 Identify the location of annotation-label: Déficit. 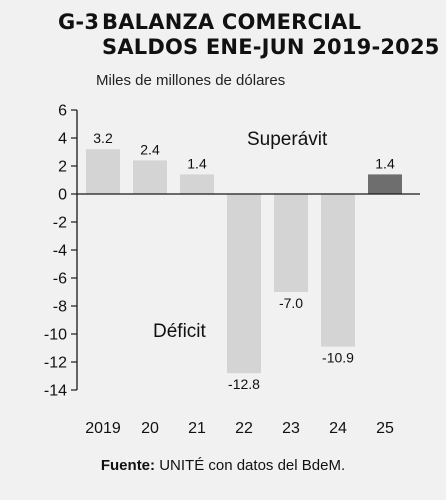
(180, 331).